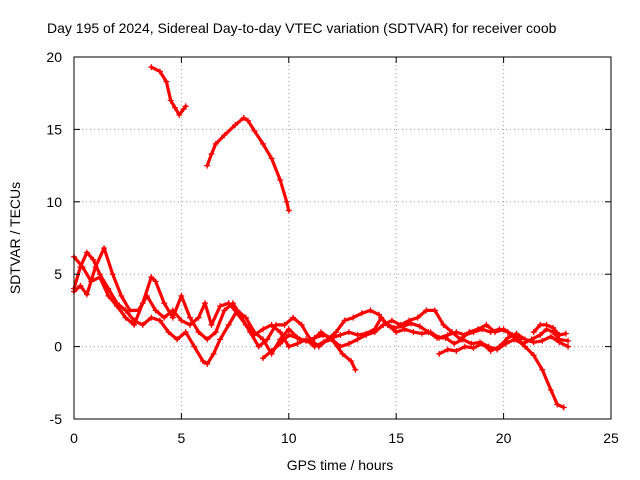 The image size is (640, 480). What do you see at coordinates (54, 57) in the screenshot?
I see `y-tick-label: 20` at bounding box center [54, 57].